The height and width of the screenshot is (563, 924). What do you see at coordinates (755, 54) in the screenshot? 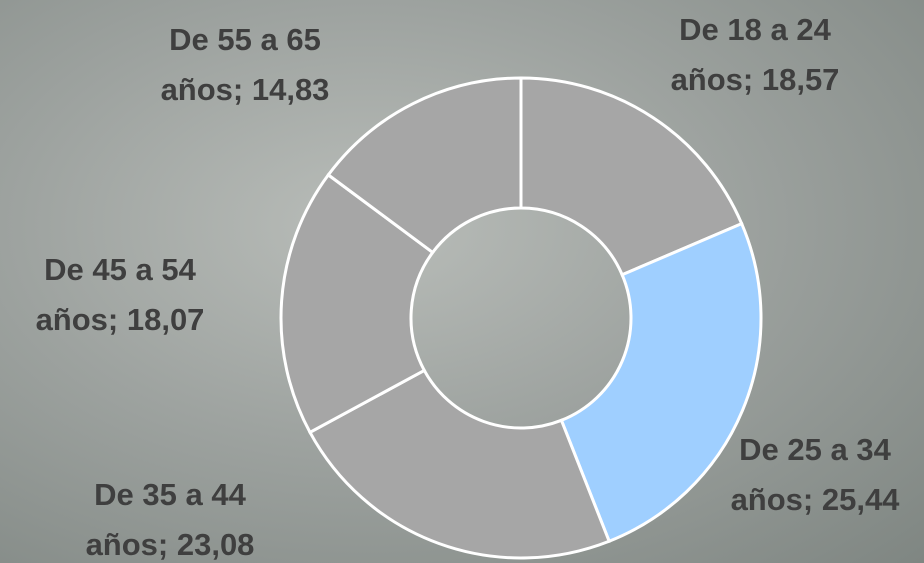
I see `data-label: De 18 a 24 años; 18,57` at bounding box center [755, 54].